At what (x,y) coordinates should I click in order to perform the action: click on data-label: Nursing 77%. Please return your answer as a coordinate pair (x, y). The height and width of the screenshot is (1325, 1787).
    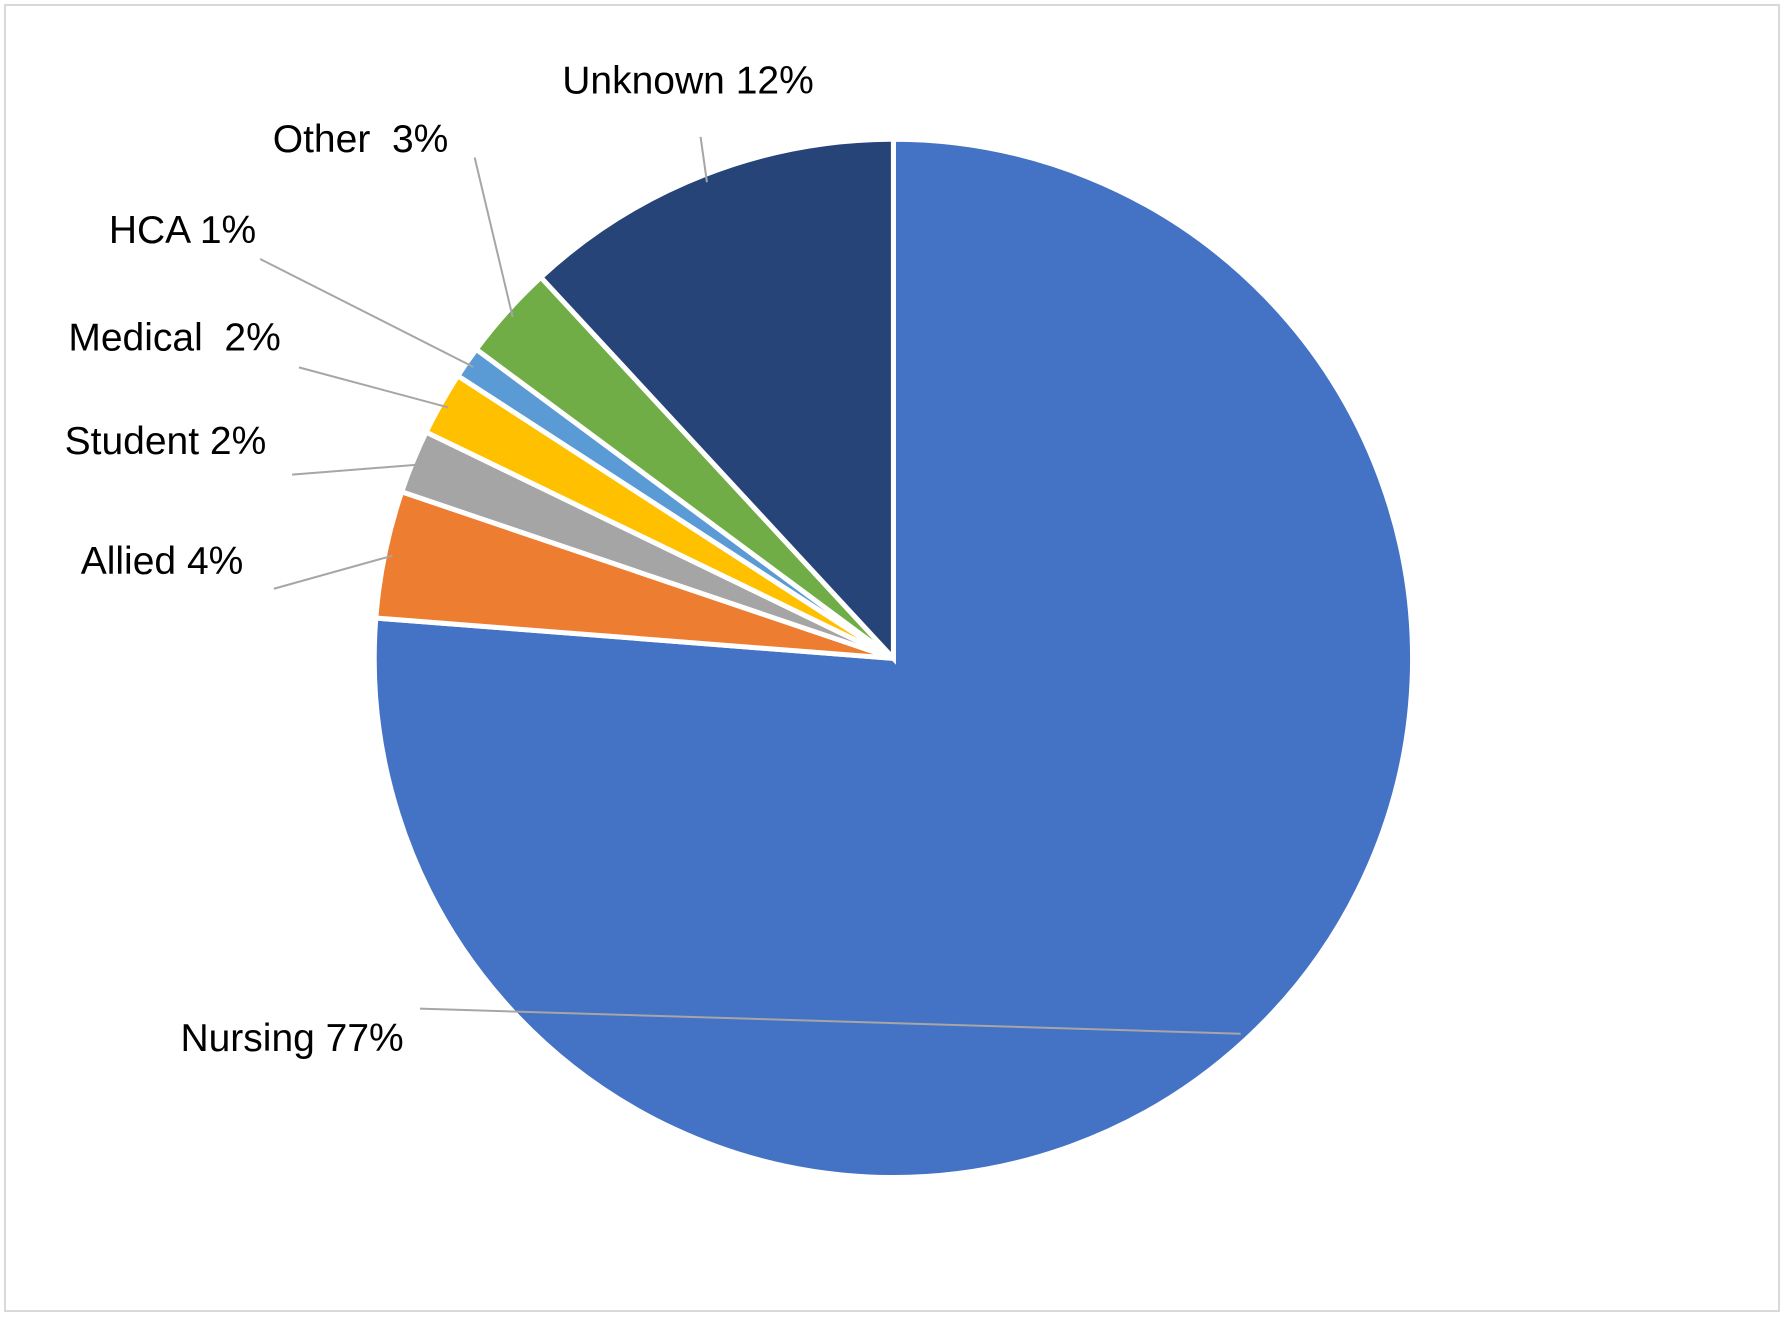
    Looking at the image, I should click on (291, 1038).